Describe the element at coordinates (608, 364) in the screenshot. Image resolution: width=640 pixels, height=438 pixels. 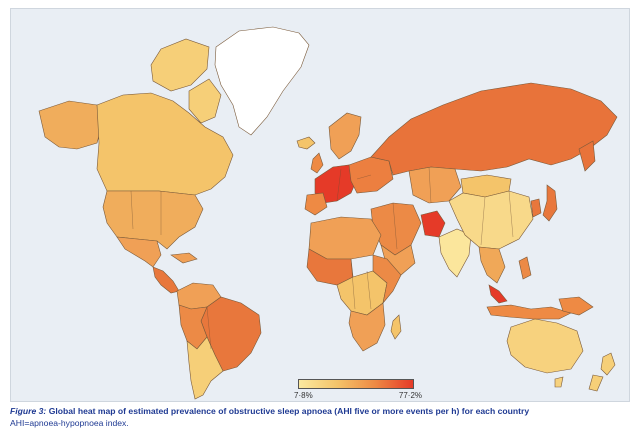
I see `region-new-zealand` at that location.